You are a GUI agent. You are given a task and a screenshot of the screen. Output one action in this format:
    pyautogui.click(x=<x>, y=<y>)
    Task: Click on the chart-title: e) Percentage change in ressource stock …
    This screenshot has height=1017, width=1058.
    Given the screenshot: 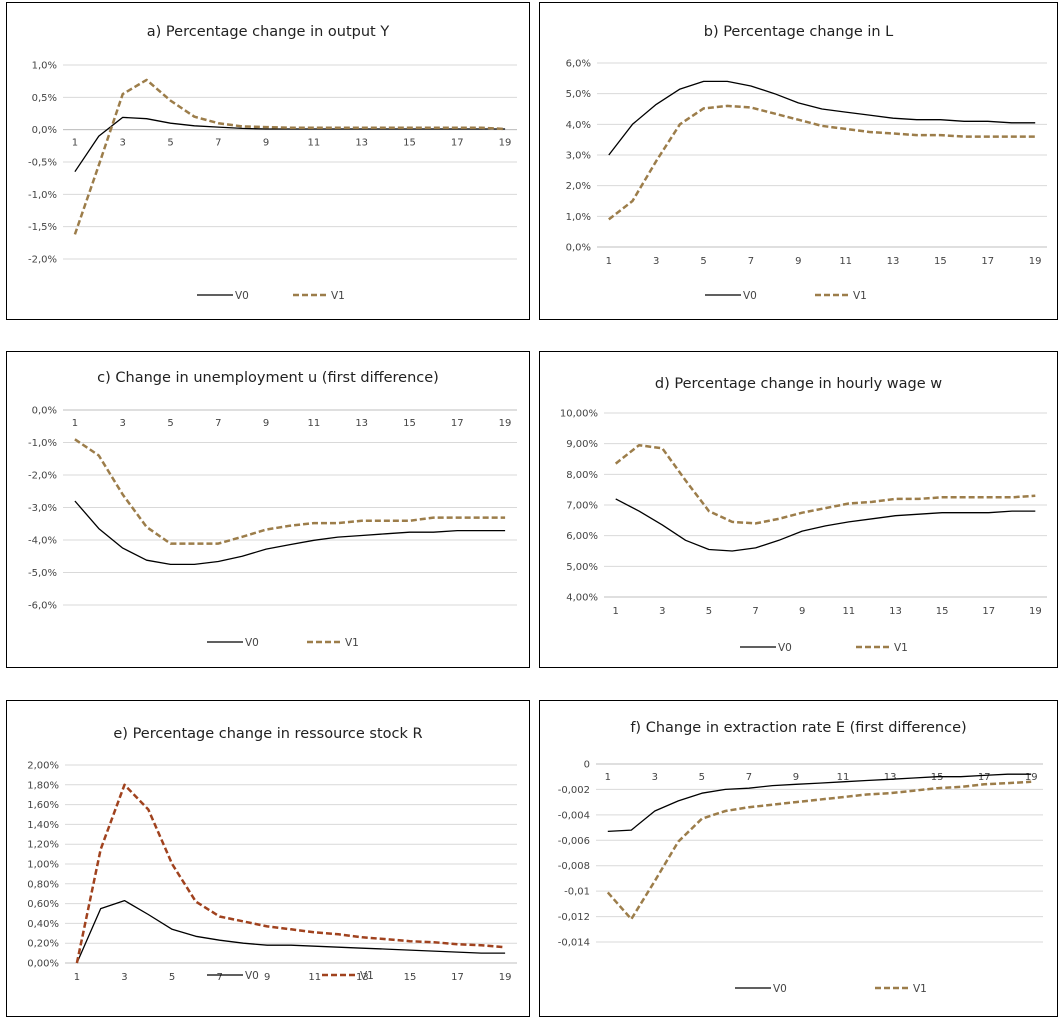 What is the action you would take?
    pyautogui.click(x=267, y=734)
    